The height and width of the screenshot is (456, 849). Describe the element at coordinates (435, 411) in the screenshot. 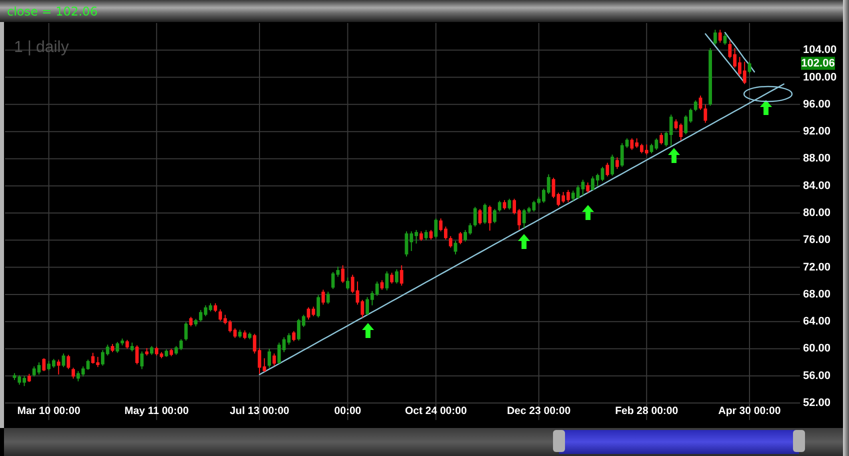

I see `x-tick-label: Oct 24 00:00` at that location.